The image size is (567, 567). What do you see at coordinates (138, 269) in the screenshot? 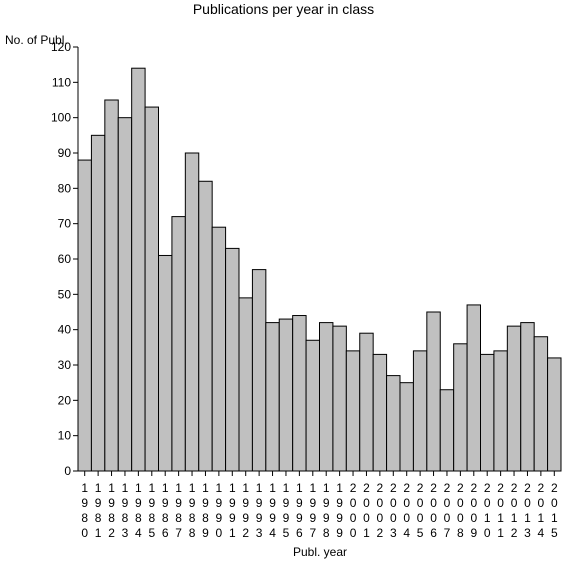
I see `bar-1984` at bounding box center [138, 269].